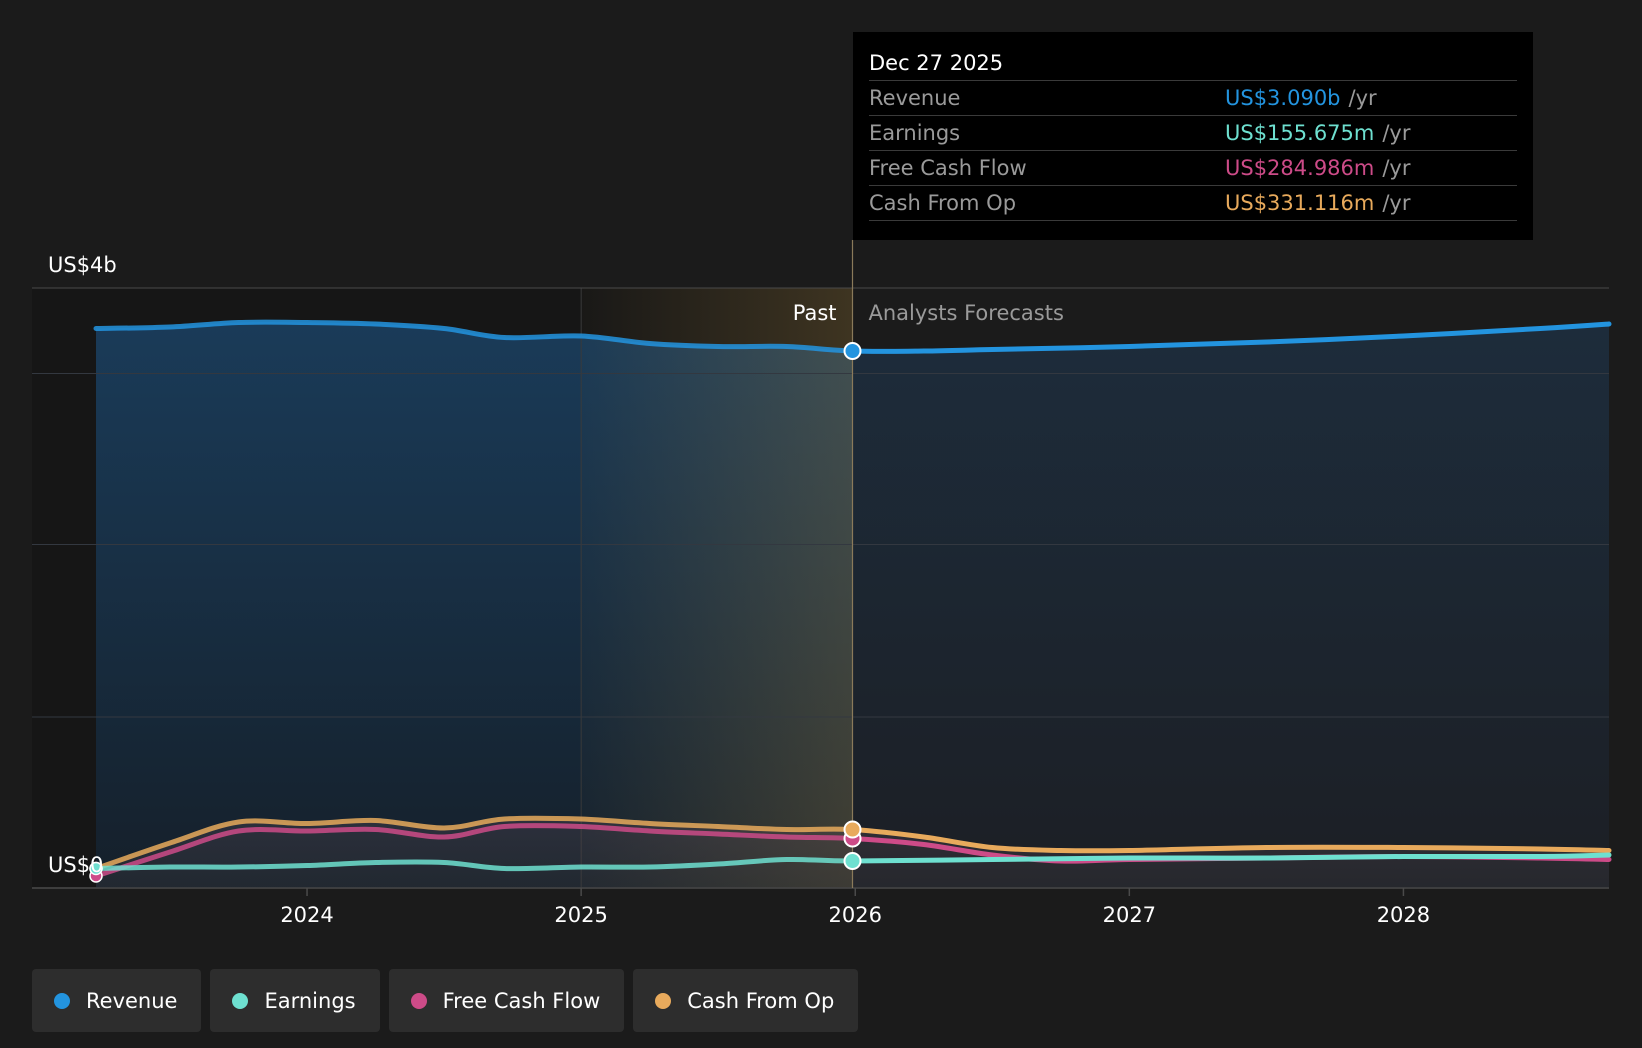  I want to click on revenue-line-forecast, so click(1232, 337).